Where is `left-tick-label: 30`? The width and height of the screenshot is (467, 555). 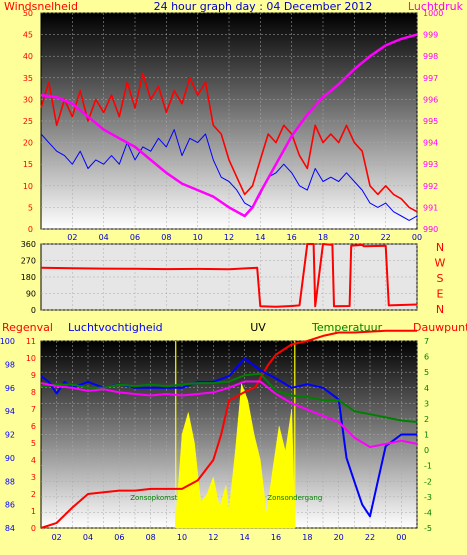 left-tick-label: 30 is located at coordinates (28, 99).